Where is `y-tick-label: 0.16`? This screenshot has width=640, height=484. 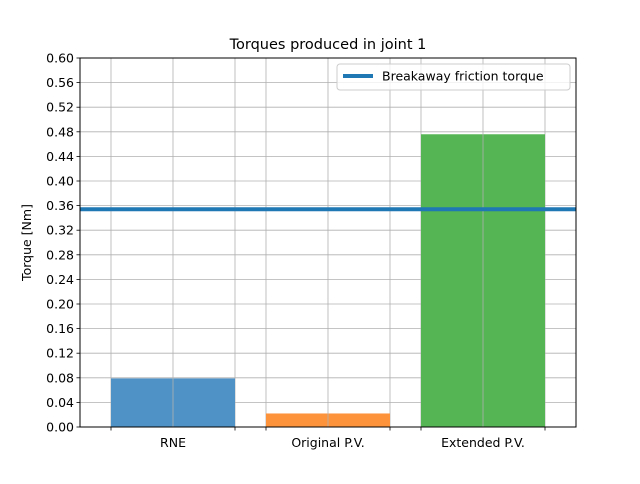
y-tick-label: 0.16 is located at coordinates (60, 328).